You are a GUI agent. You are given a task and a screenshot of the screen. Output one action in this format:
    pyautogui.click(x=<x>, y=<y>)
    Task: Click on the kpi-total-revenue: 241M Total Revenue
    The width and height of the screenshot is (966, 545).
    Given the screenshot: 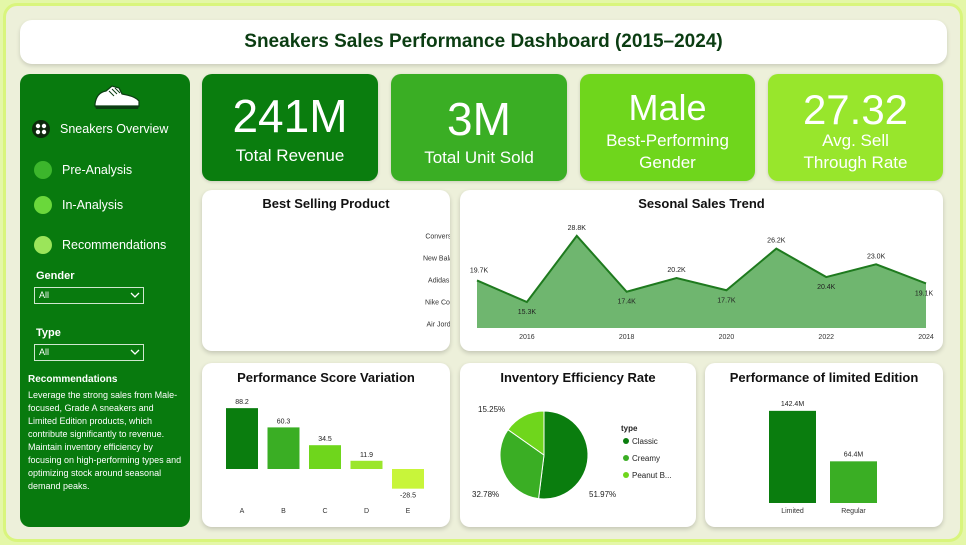 What is the action you would take?
    pyautogui.click(x=290, y=127)
    